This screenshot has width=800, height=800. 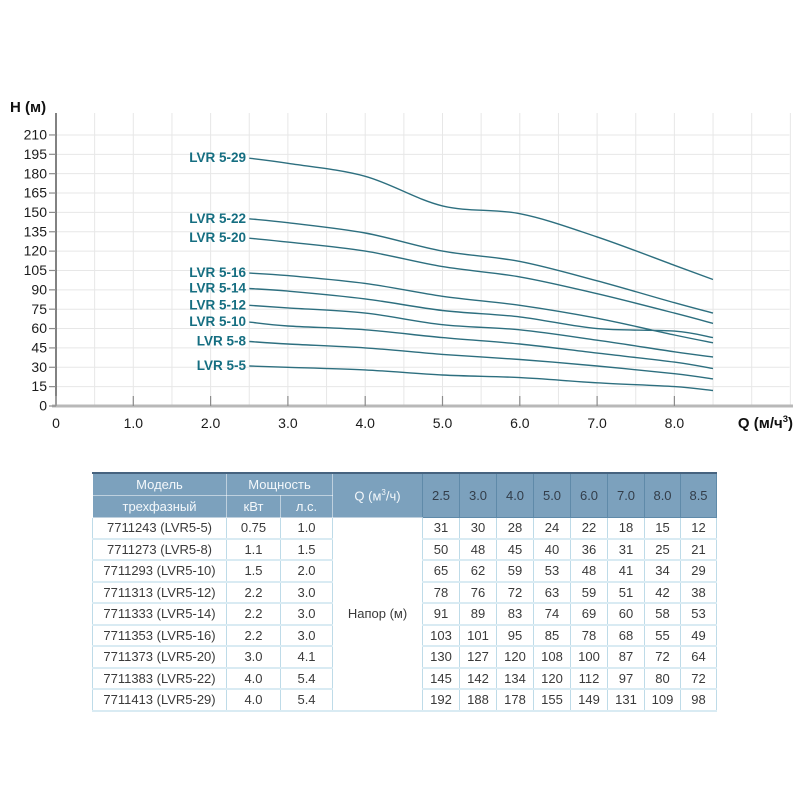 What do you see at coordinates (159, 484) in the screenshot?
I see `col-header-model: Модель` at bounding box center [159, 484].